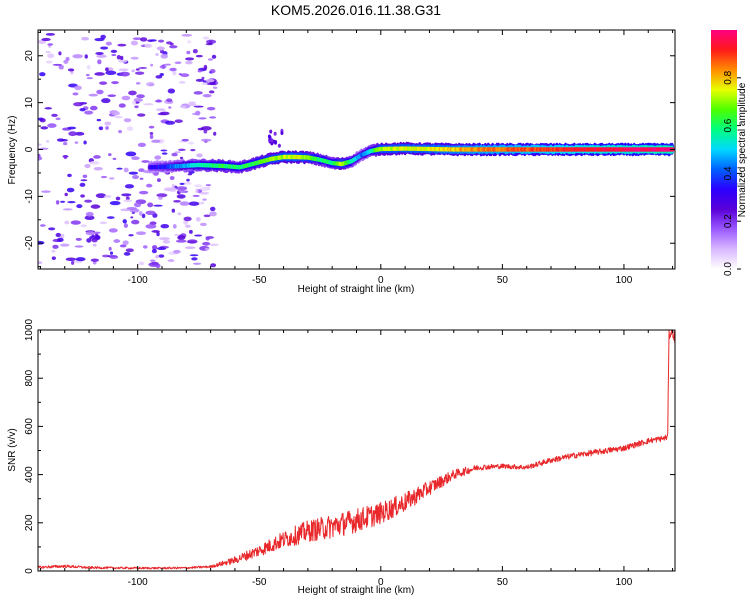 This screenshot has width=750, height=600. What do you see at coordinates (728, 269) in the screenshot?
I see `colorbar-tick-label: 0.0` at bounding box center [728, 269].